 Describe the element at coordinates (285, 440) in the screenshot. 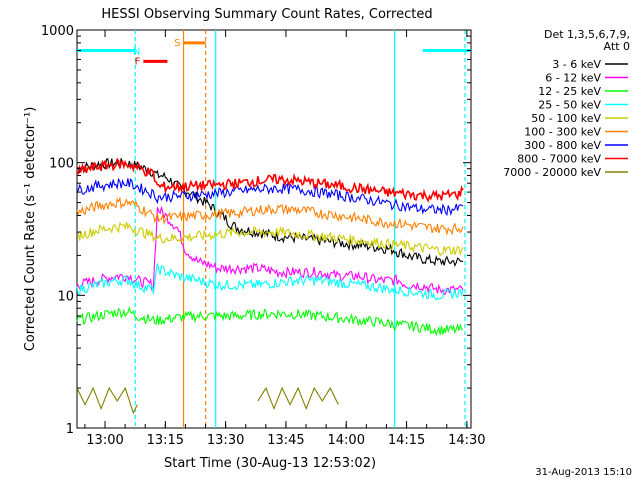

I see `x-tick-label-3: 13:45` at that location.